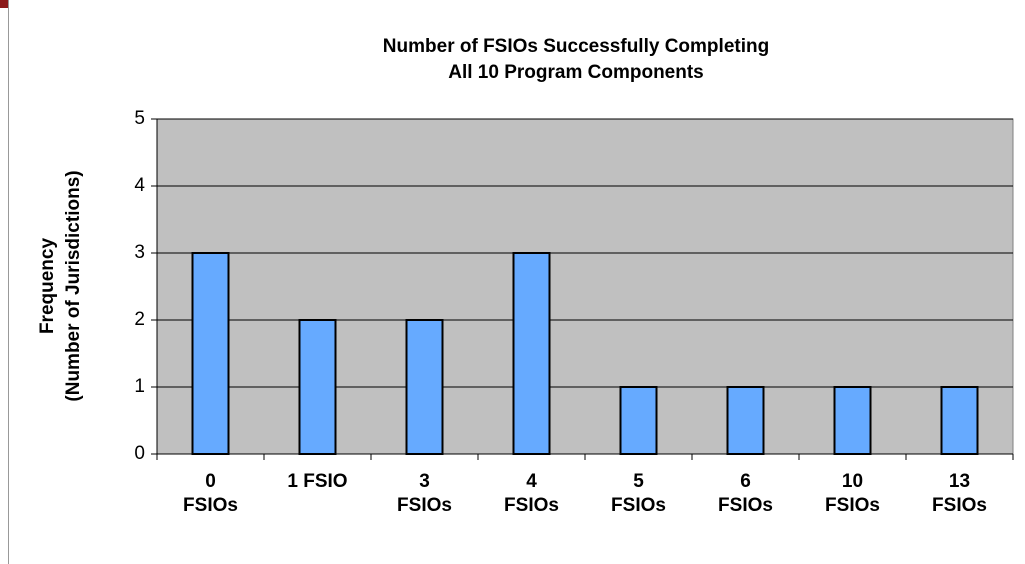  What do you see at coordinates (745, 493) in the screenshot?
I see `x-tick-label: 6 FSIOs` at bounding box center [745, 493].